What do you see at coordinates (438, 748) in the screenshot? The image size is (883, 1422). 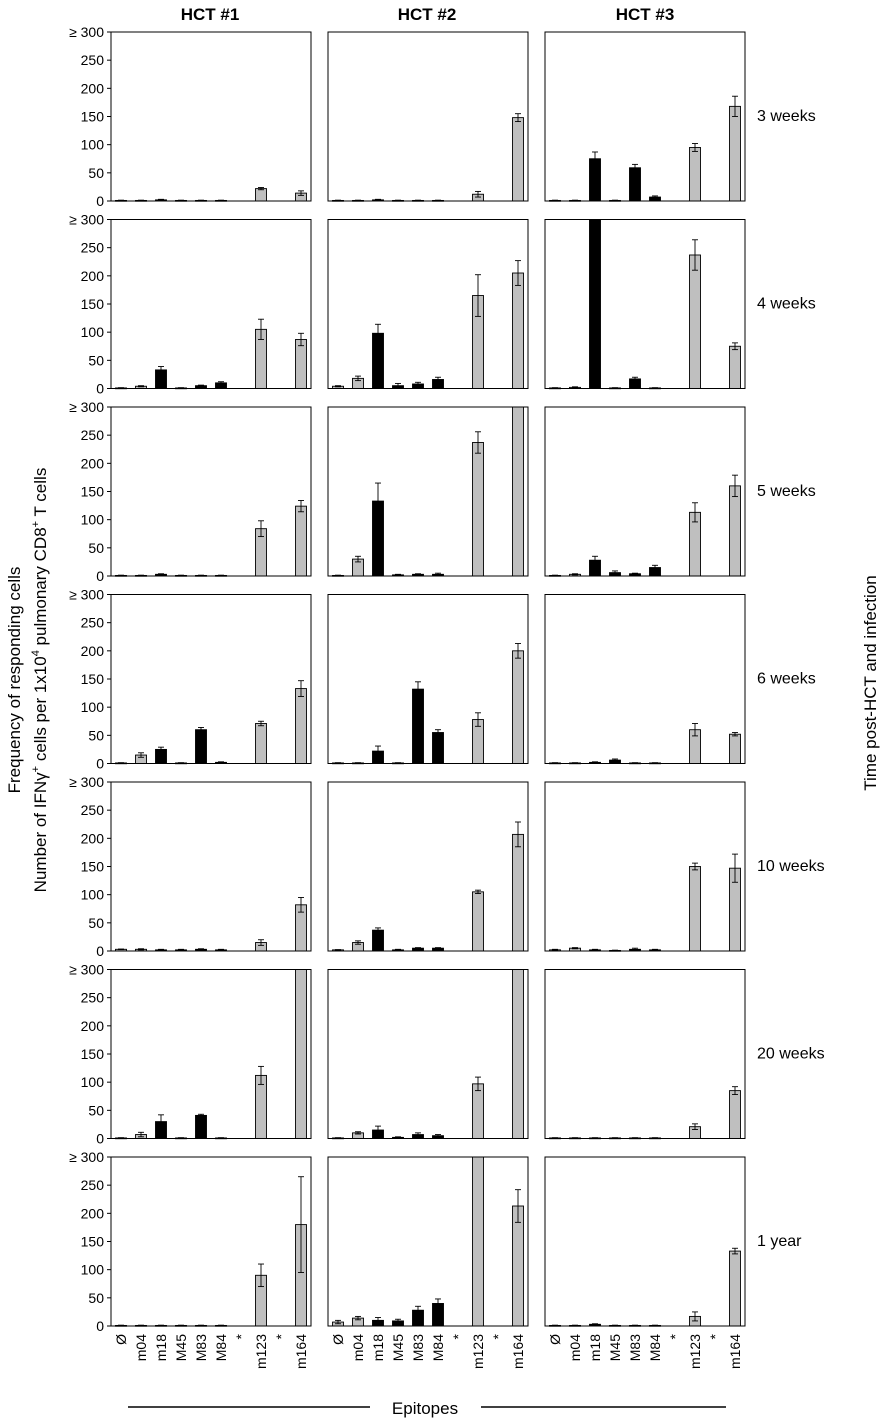 I see `bar-M84` at bounding box center [438, 748].